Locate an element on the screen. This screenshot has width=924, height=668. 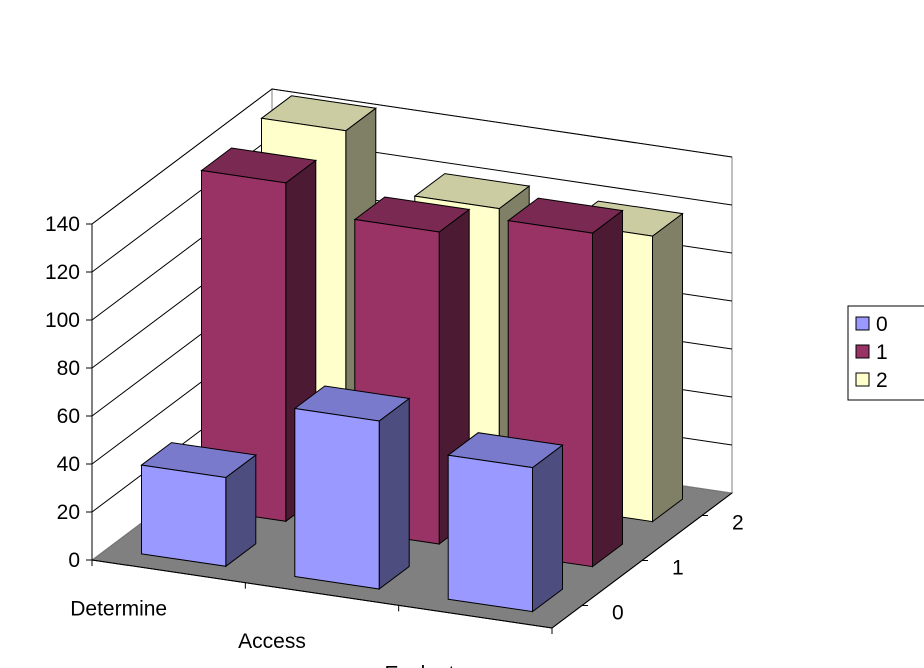
y-tick-label: 100 is located at coordinates (62, 320).